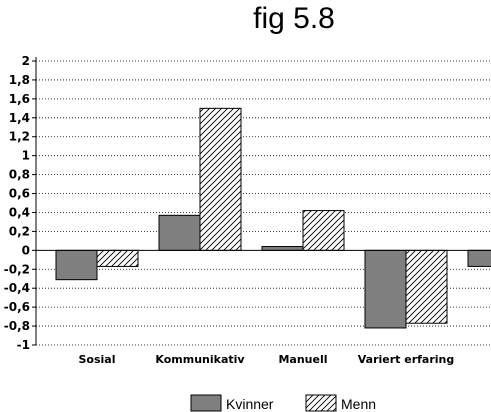 The width and height of the screenshot is (491, 412). What do you see at coordinates (321, 403) in the screenshot?
I see `legend-swatch-menn` at bounding box center [321, 403].